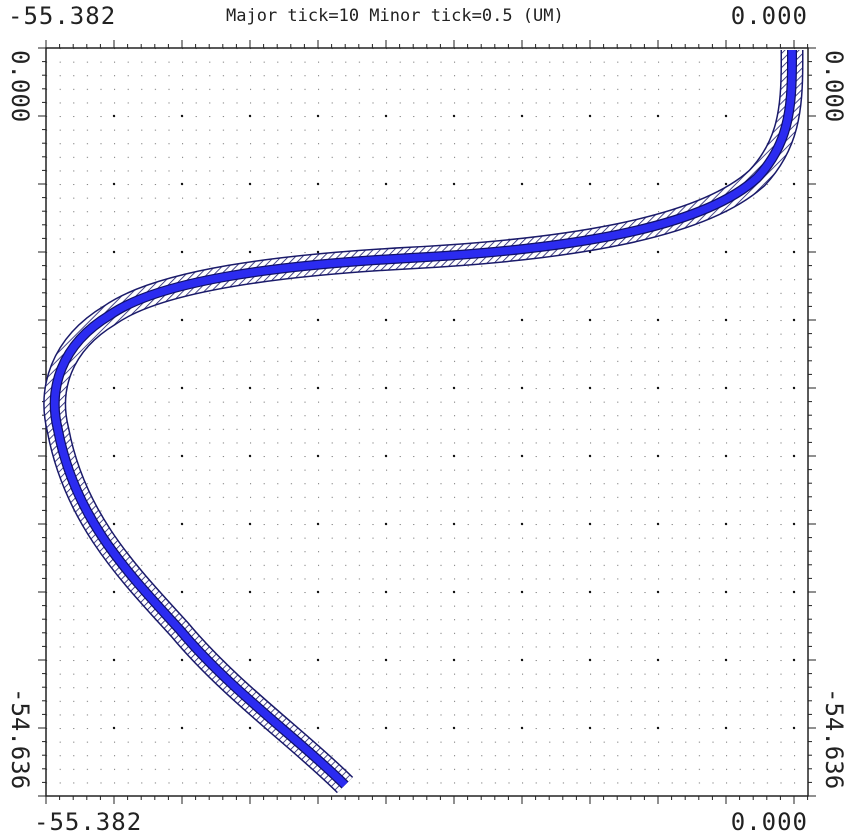  Describe the element at coordinates (769, 822) in the screenshot. I see `x-max-label-bottom: 0.000` at that location.